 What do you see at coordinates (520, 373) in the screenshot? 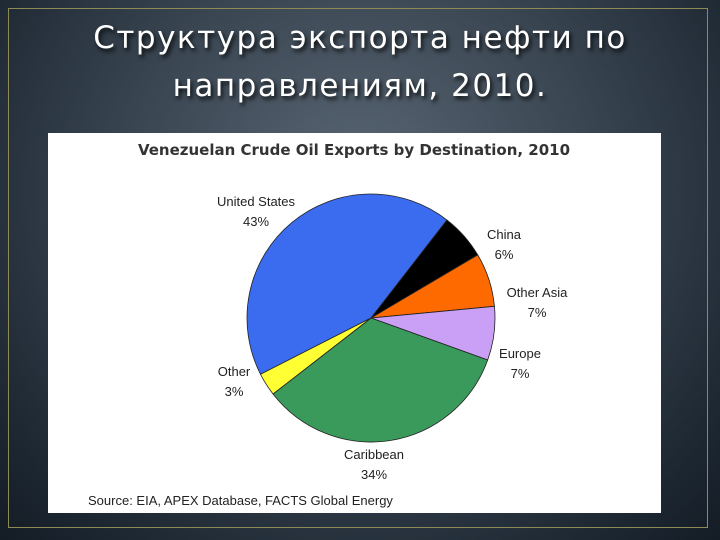
I see `pie-value-europe: 7%` at bounding box center [520, 373].